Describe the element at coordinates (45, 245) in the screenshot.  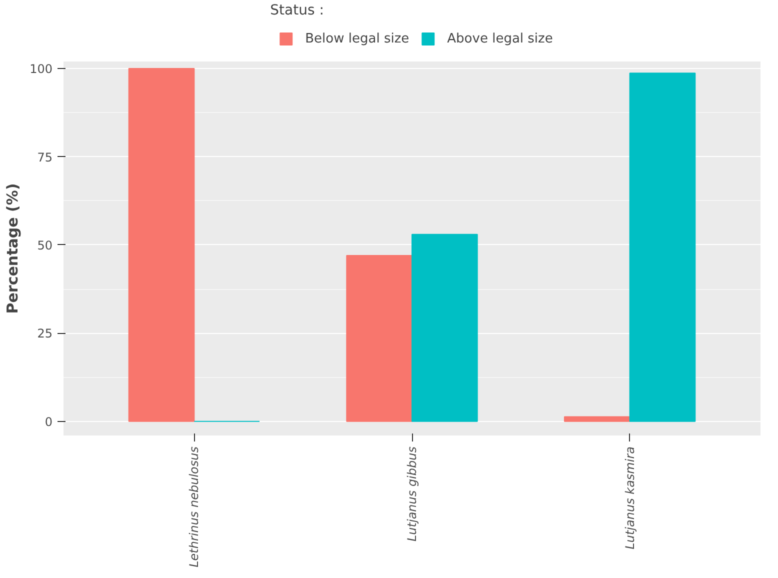
I see `y-tick-label: 50` at that location.